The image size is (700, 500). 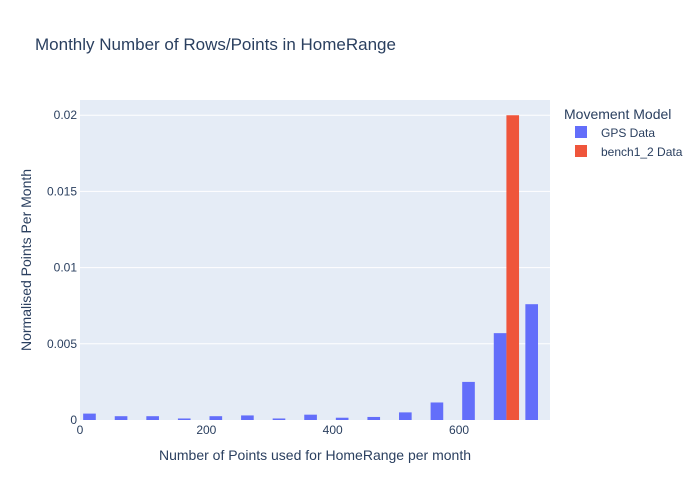 I want to click on y-axis-title: Normalised Points Per Month, so click(x=26, y=260).